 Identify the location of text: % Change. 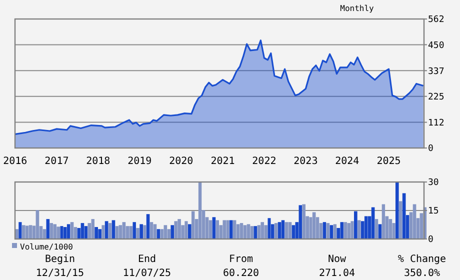
(422, 259).